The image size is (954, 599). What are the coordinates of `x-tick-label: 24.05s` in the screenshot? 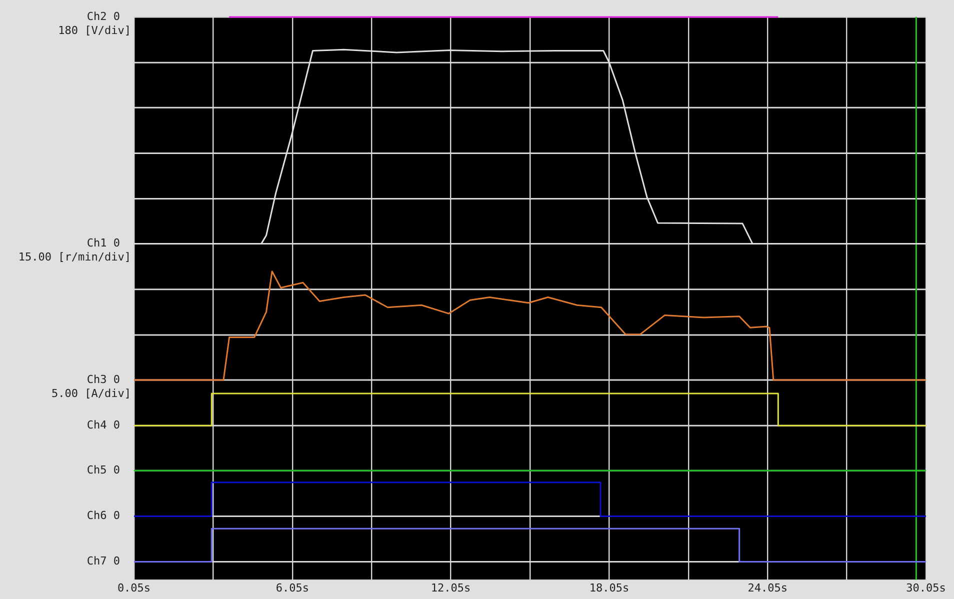 It's located at (768, 587).